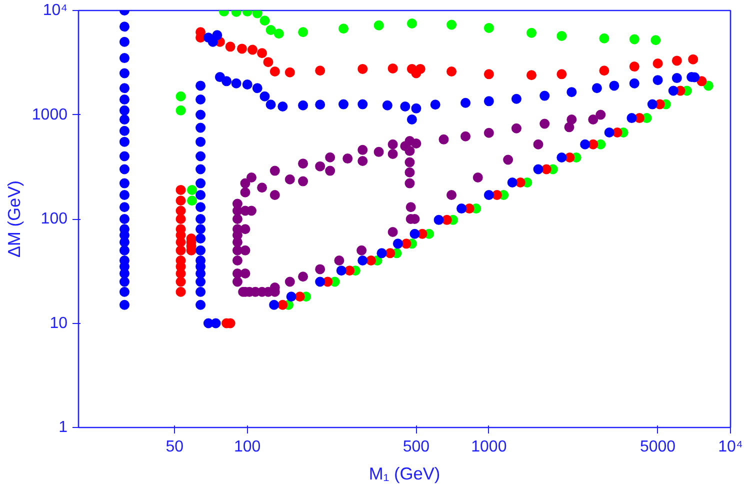  I want to click on y-tick-label: 10, so click(59, 323).